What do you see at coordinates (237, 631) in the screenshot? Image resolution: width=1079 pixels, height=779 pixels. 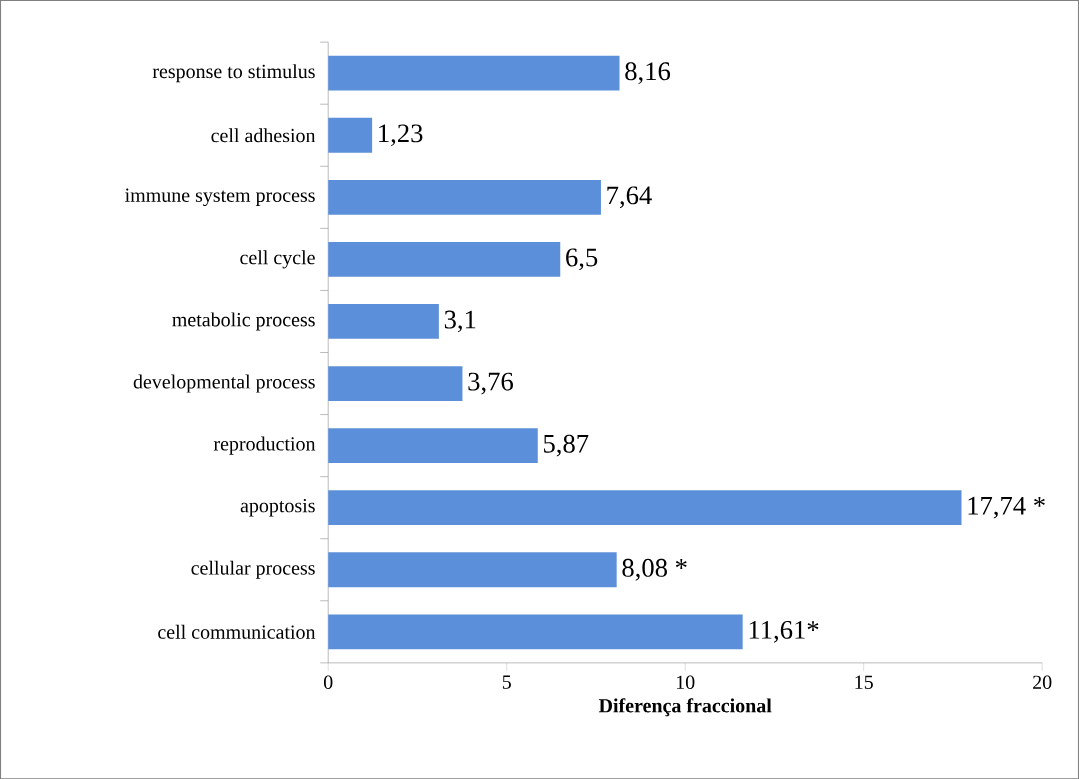 I see `y-tick-label: cell communication` at bounding box center [237, 631].